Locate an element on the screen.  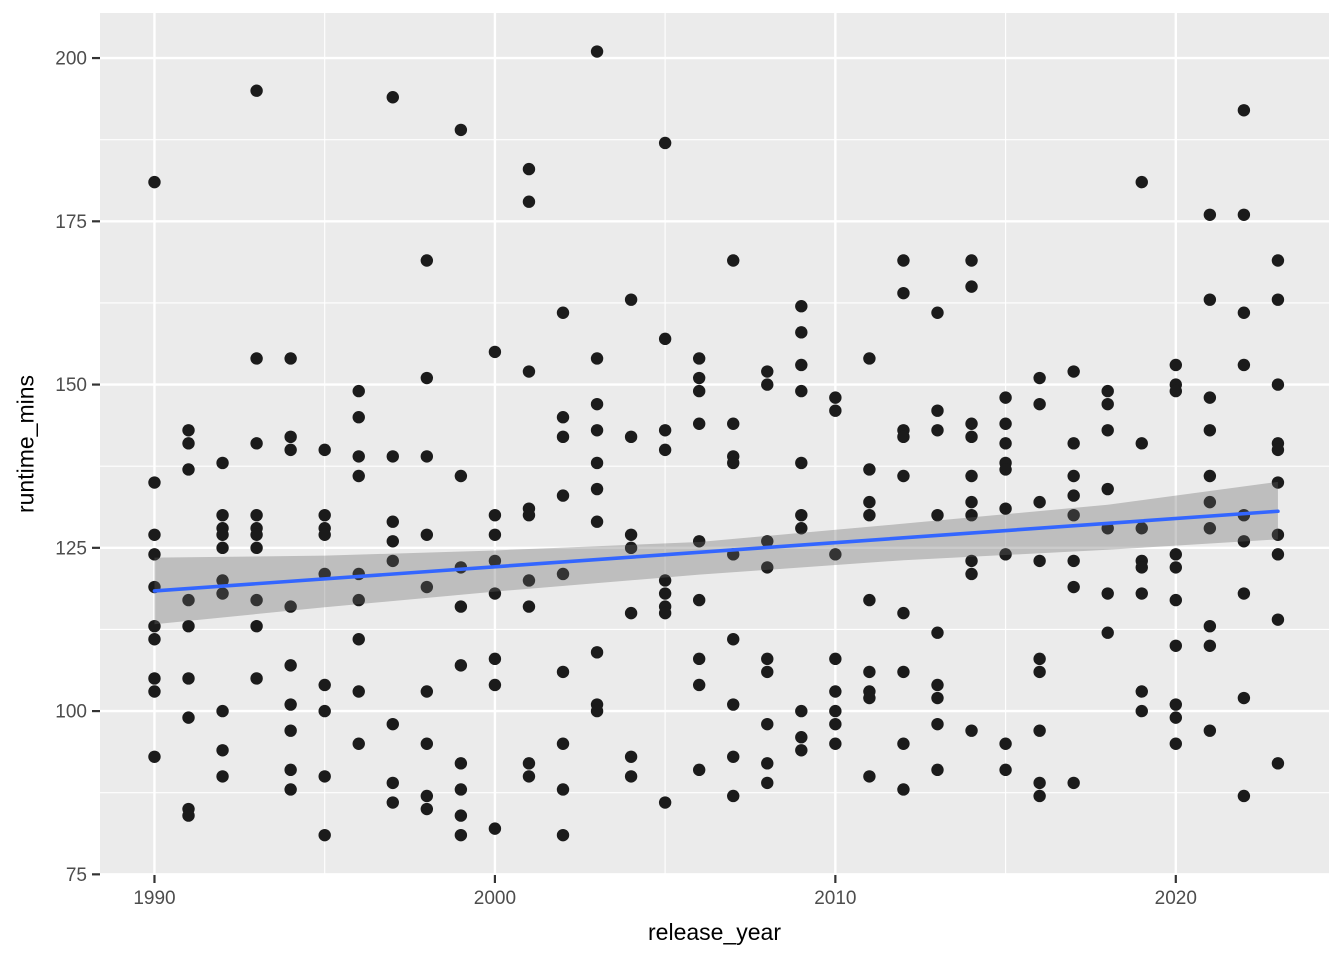
y-tick-label: 150 is located at coordinates (71, 385).